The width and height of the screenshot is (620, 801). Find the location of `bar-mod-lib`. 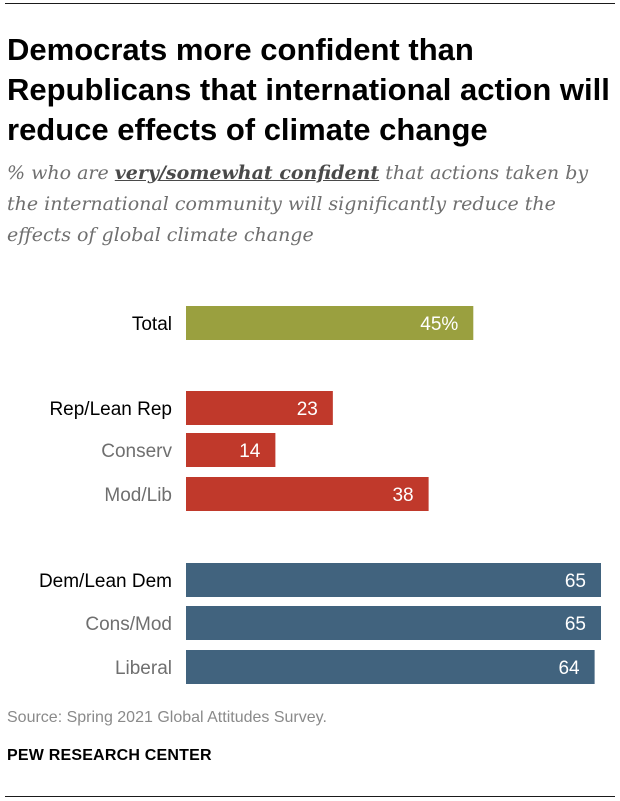

bar-mod-lib is located at coordinates (307, 494).